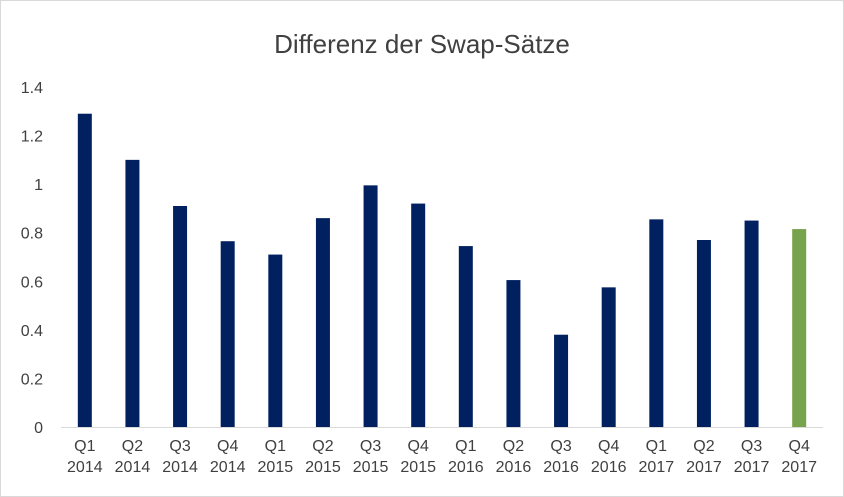 The height and width of the screenshot is (497, 844). What do you see at coordinates (32, 137) in the screenshot?
I see `y-tick-label: 1.2` at bounding box center [32, 137].